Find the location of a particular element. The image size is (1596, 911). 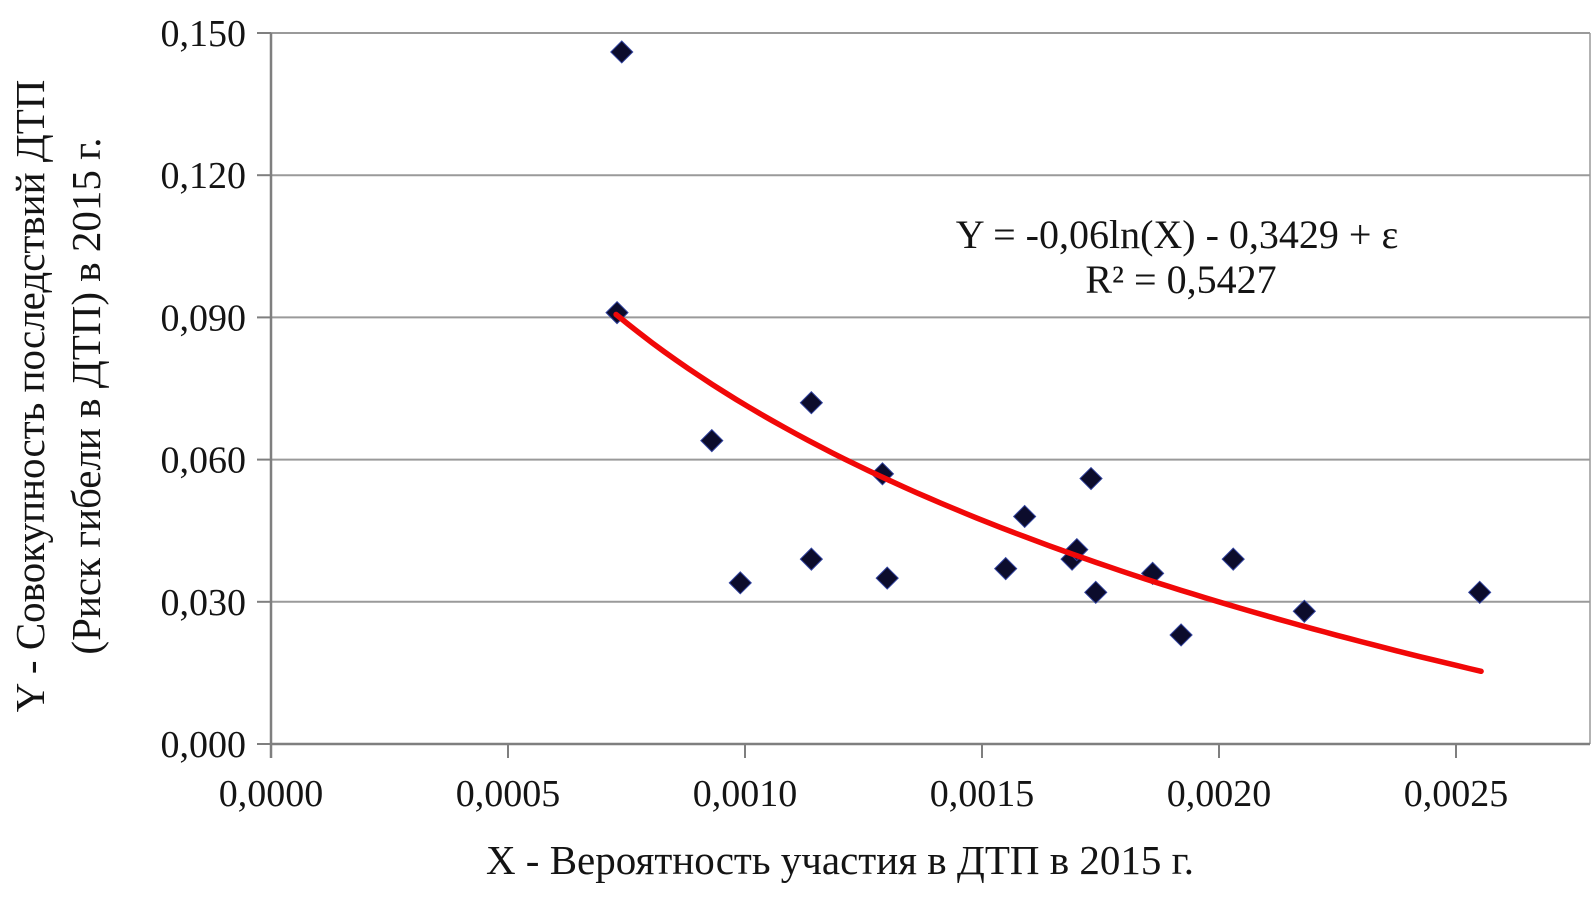

y-tick-label: 0,150 is located at coordinates (204, 34).